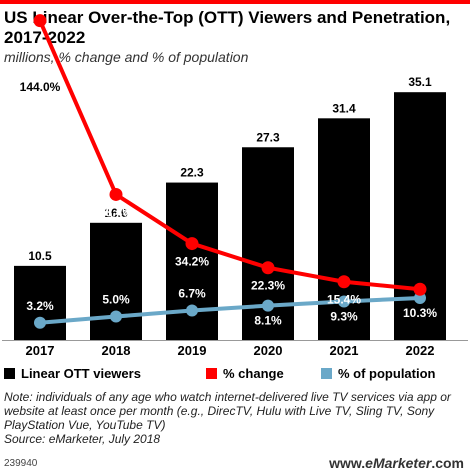 The height and width of the screenshot is (475, 470). Describe the element at coordinates (192, 294) in the screenshot. I see `population-label-2019: 6.7%` at that location.